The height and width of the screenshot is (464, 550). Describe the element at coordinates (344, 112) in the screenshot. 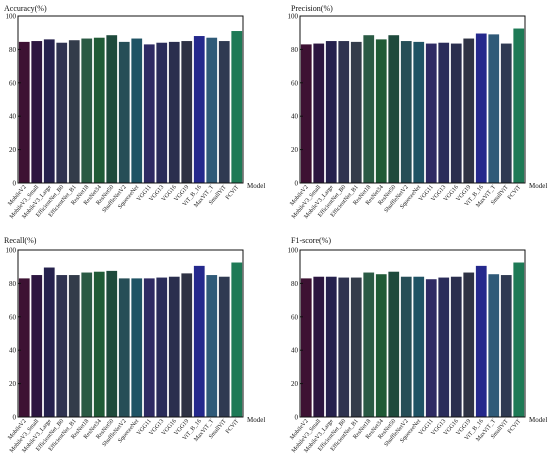

I see `precision-bar-efficientnet_b0` at that location.